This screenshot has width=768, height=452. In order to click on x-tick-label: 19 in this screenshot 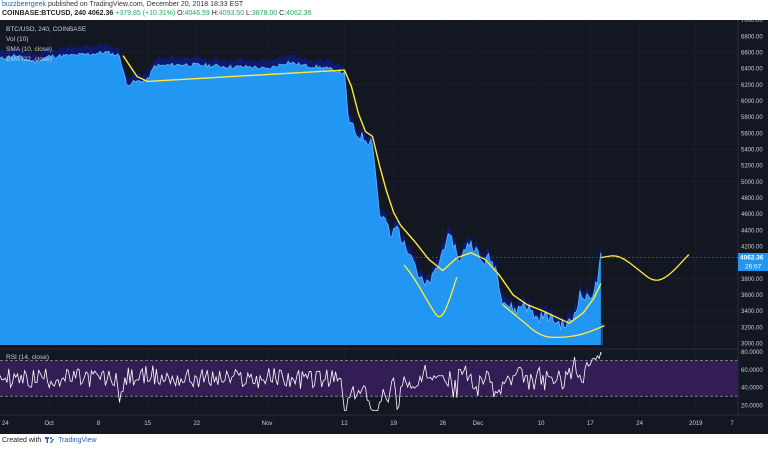, I will do `click(393, 424)`.